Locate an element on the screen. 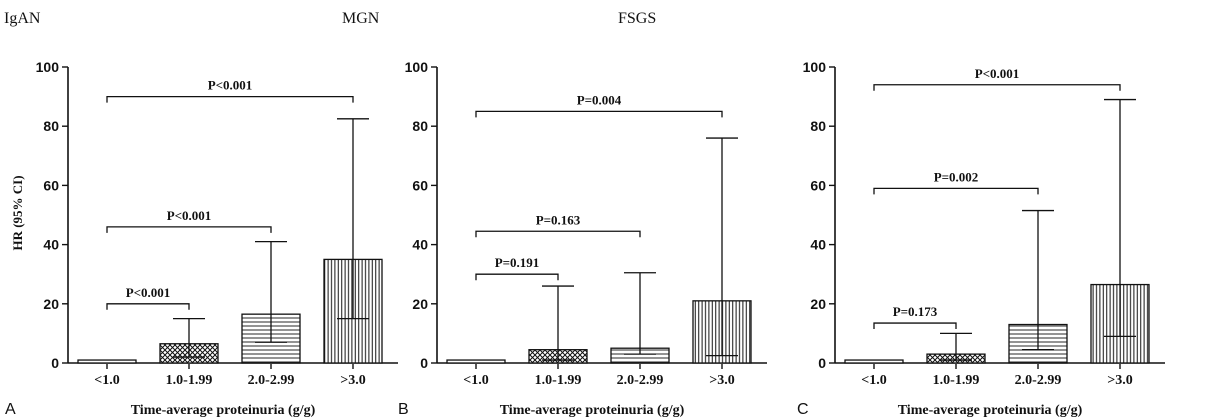 Image resolution: width=1205 pixels, height=420 pixels. p-value-label: P=0.173 is located at coordinates (915, 311).